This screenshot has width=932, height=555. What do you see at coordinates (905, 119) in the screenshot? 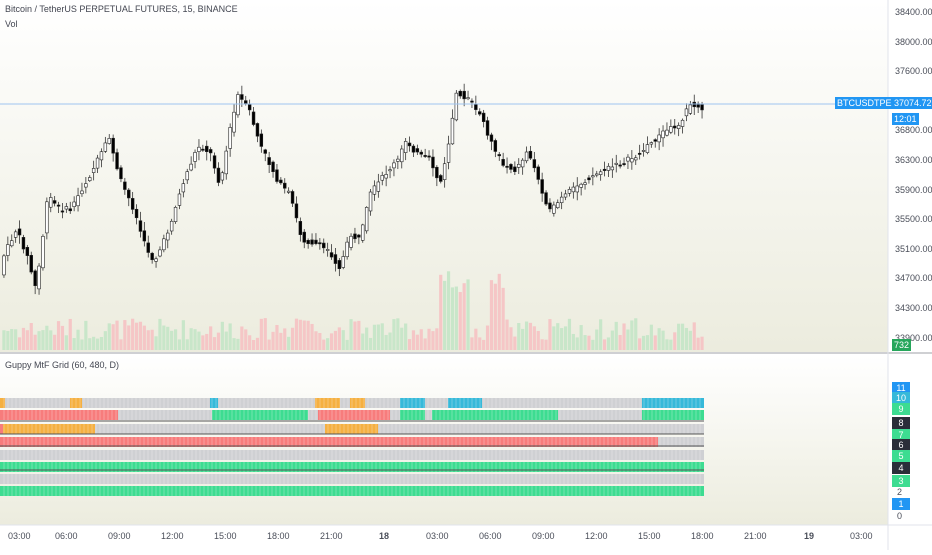
I see `countdown-tag: 12:01` at bounding box center [905, 119].